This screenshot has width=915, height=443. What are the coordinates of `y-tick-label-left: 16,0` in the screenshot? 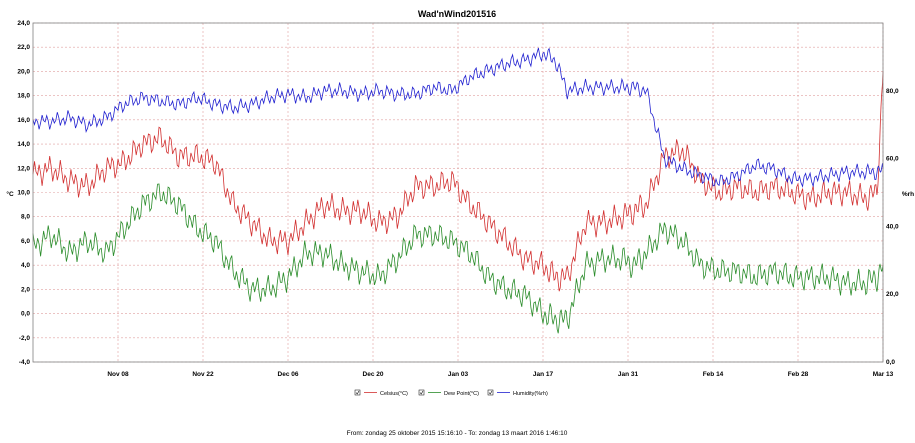 It's located at (23, 120).